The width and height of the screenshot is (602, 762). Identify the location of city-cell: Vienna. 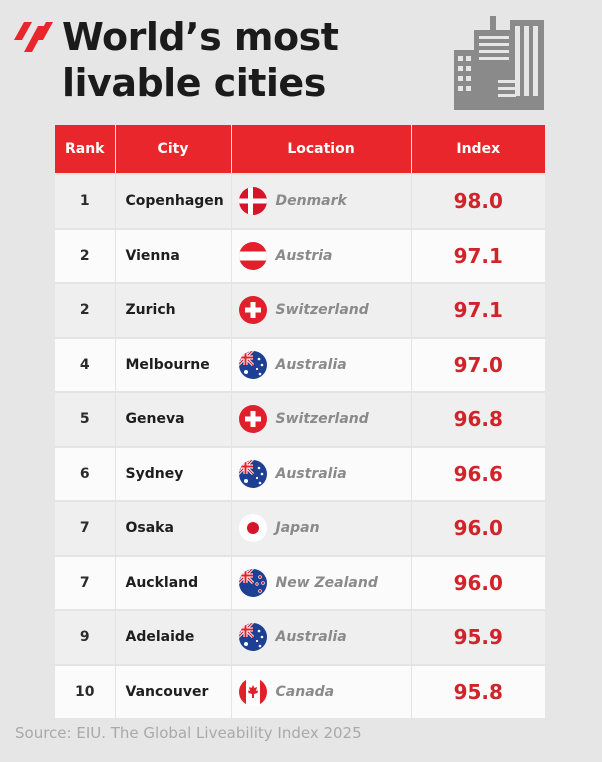
(172, 255).